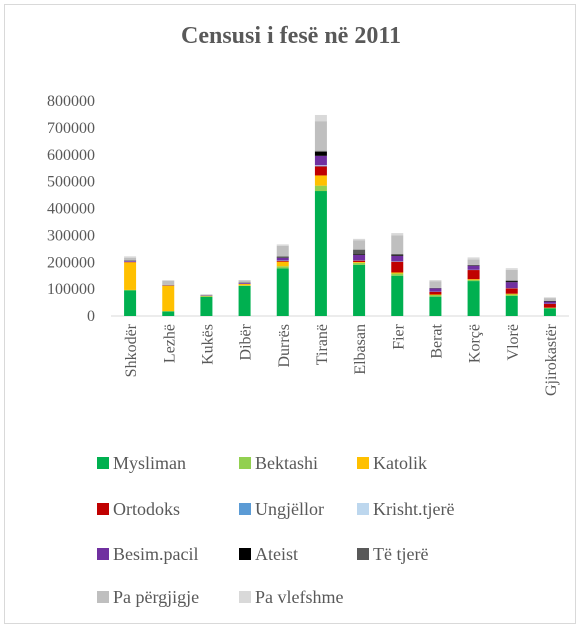  I want to click on x-tick-label: Vlorë, so click(513, 342).